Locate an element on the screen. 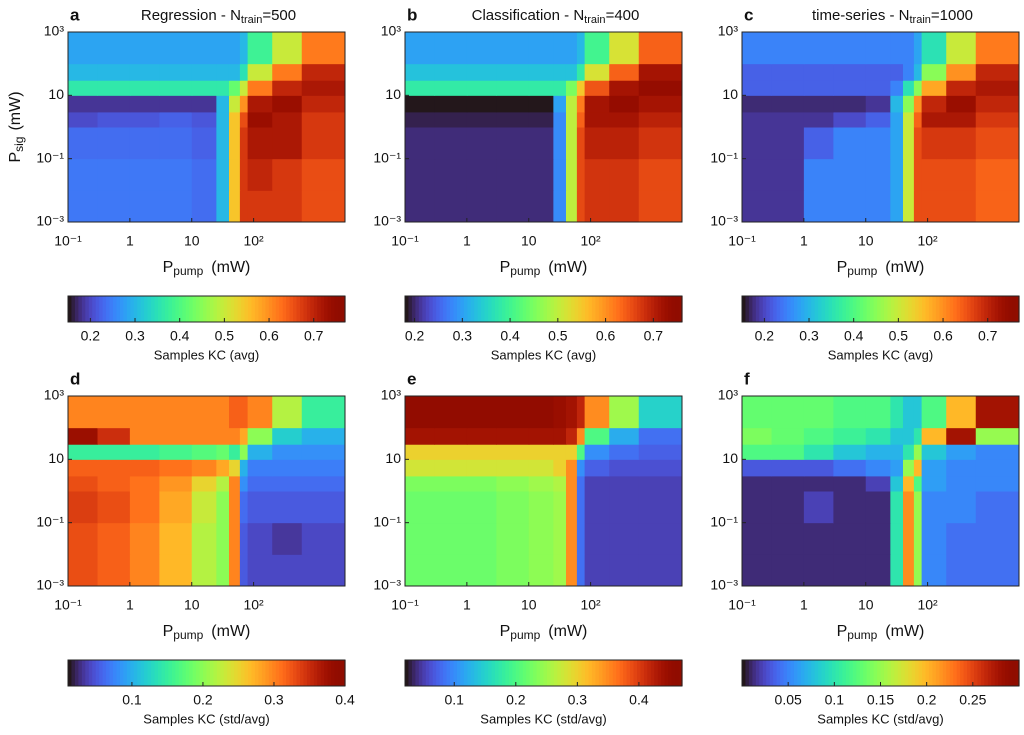  title-end: =400 is located at coordinates (623, 15).